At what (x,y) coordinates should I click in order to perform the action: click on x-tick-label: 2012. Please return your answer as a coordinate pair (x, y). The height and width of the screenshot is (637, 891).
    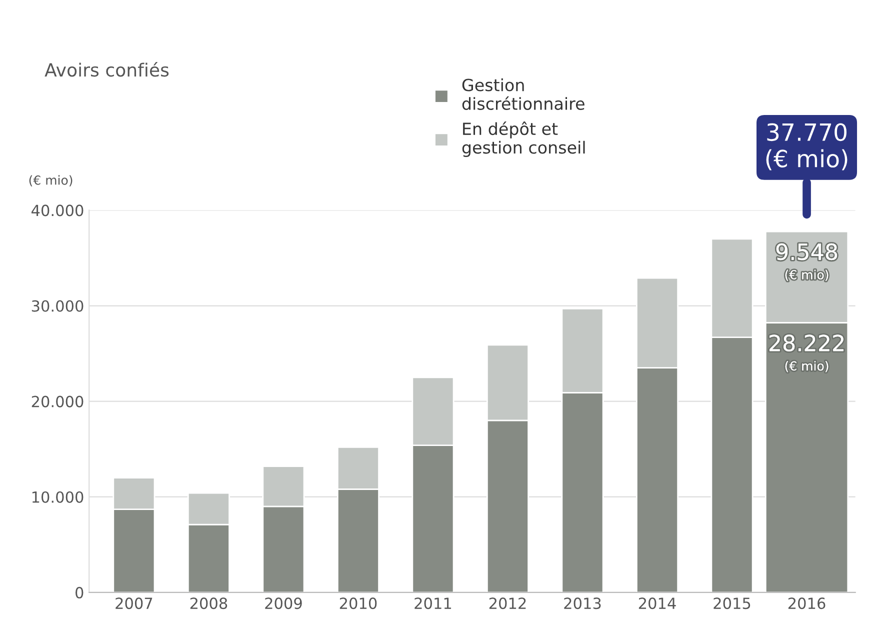
    Looking at the image, I should click on (507, 604).